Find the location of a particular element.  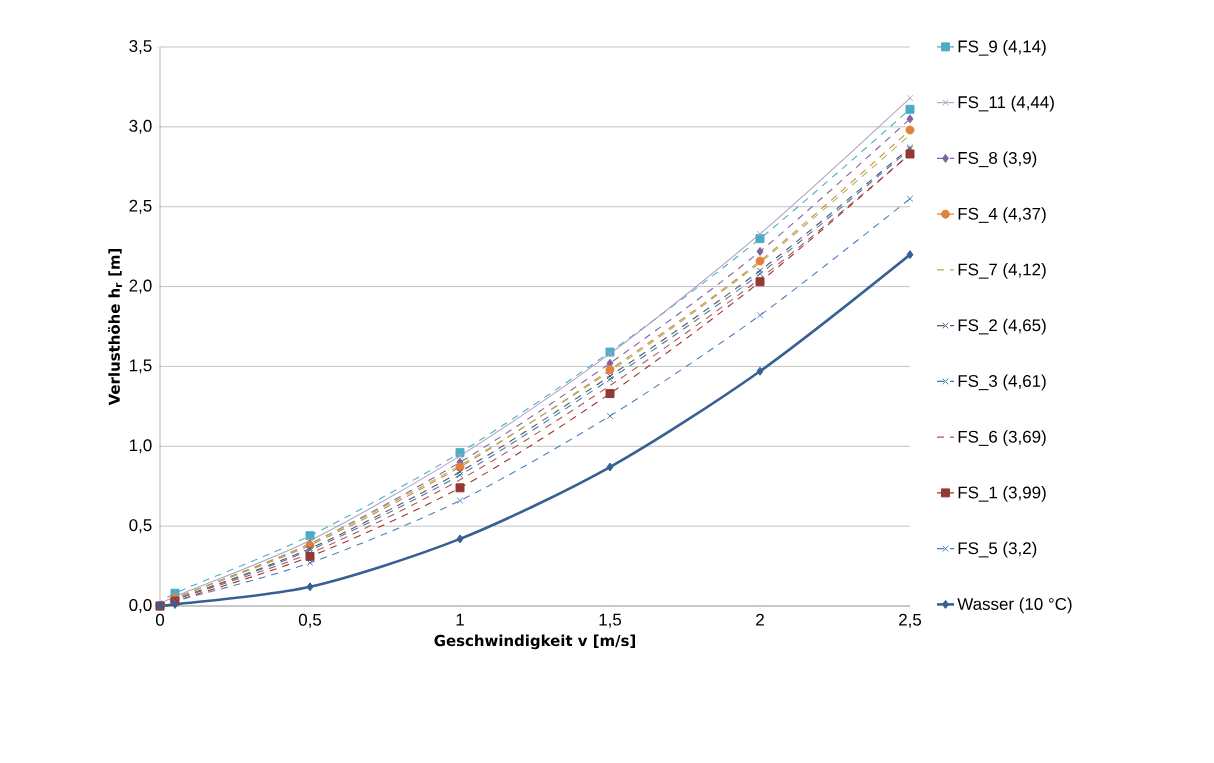

legend-label: FS_8 (3,9) is located at coordinates (997, 159).